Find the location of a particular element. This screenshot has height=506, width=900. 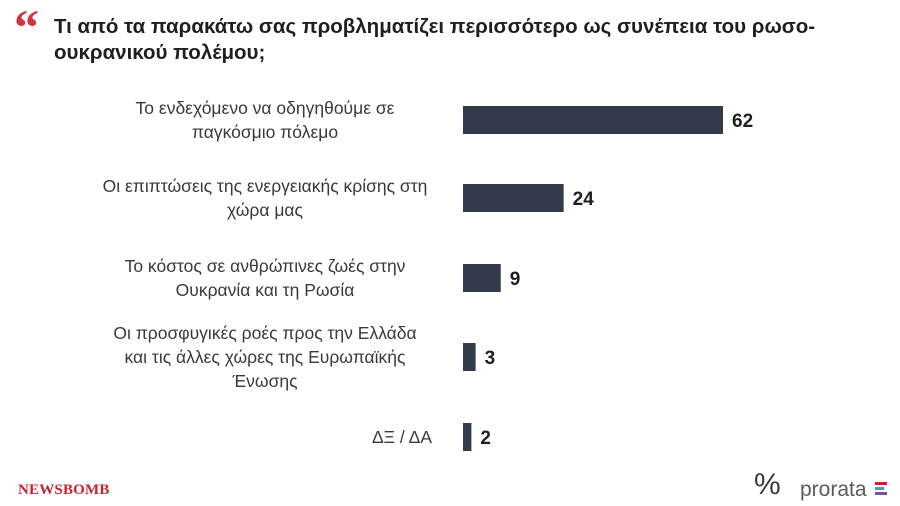

category-label-5: ΔΞ / ΔΑ is located at coordinates (402, 437).